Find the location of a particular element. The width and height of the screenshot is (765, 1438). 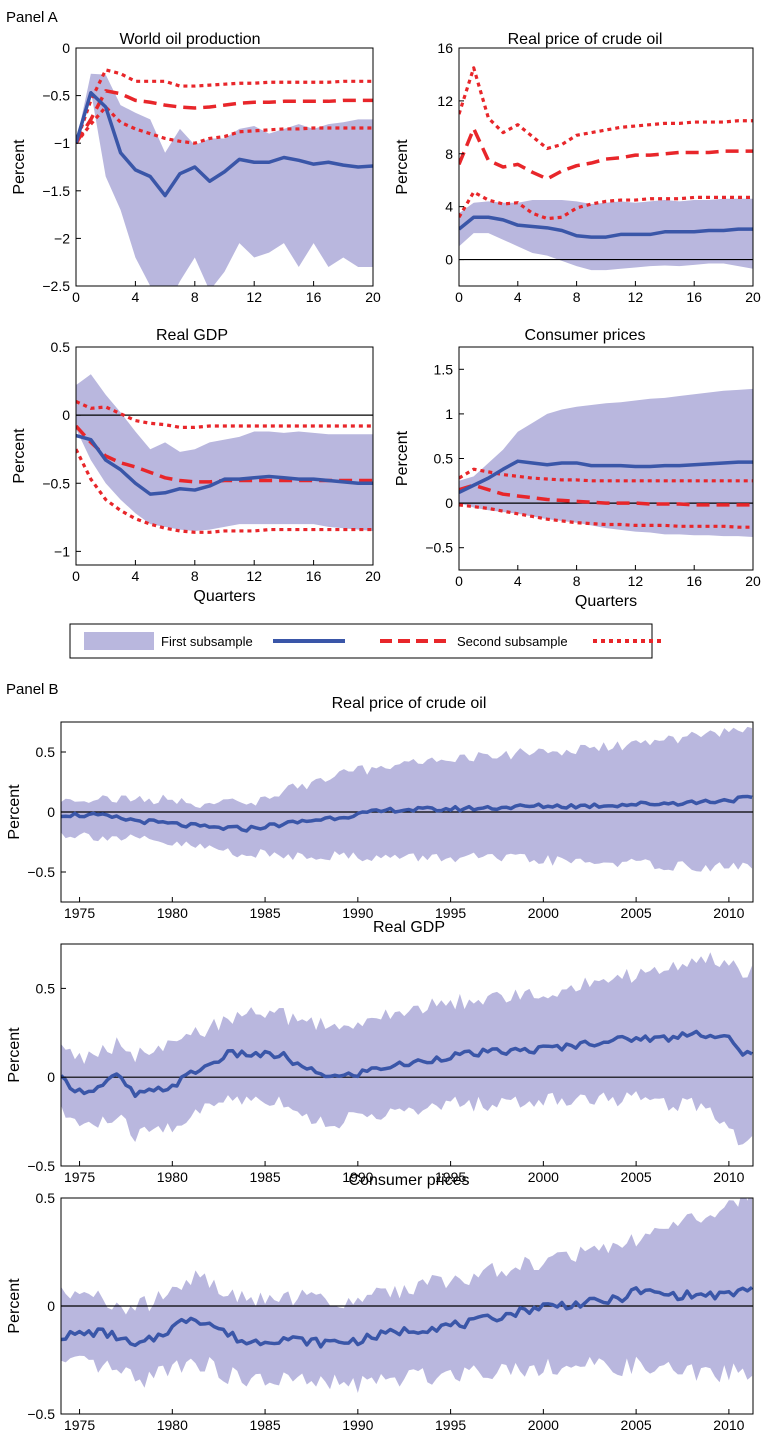

x-tick-label: 4 is located at coordinates (136, 576).